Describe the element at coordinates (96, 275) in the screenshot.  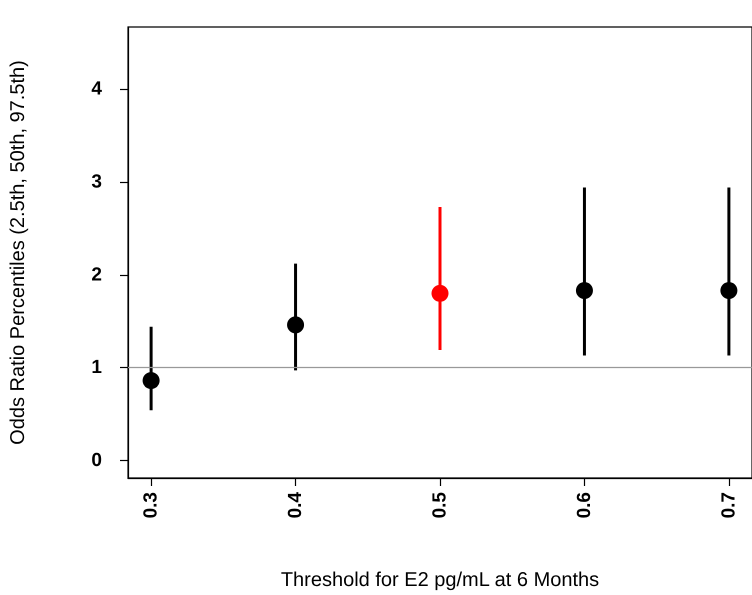
I see `y-tick-label: 2` at that location.